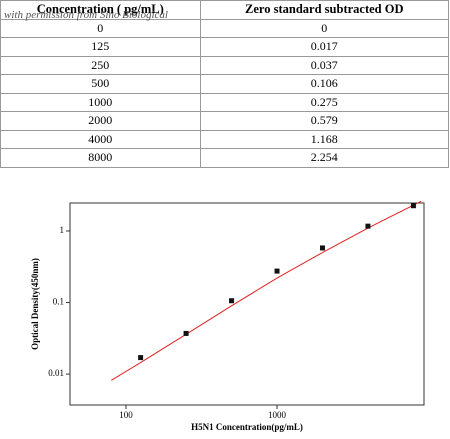  I want to click on y-tick-label: 1, so click(62, 230).